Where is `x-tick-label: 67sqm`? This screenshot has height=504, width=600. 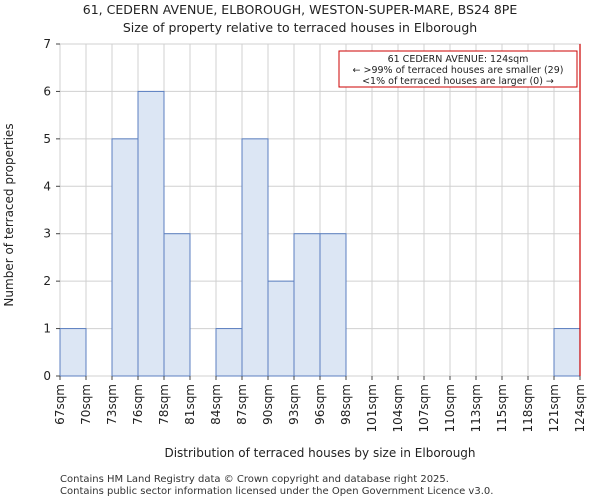 x-tick-label: 67sqm is located at coordinates (60, 404).